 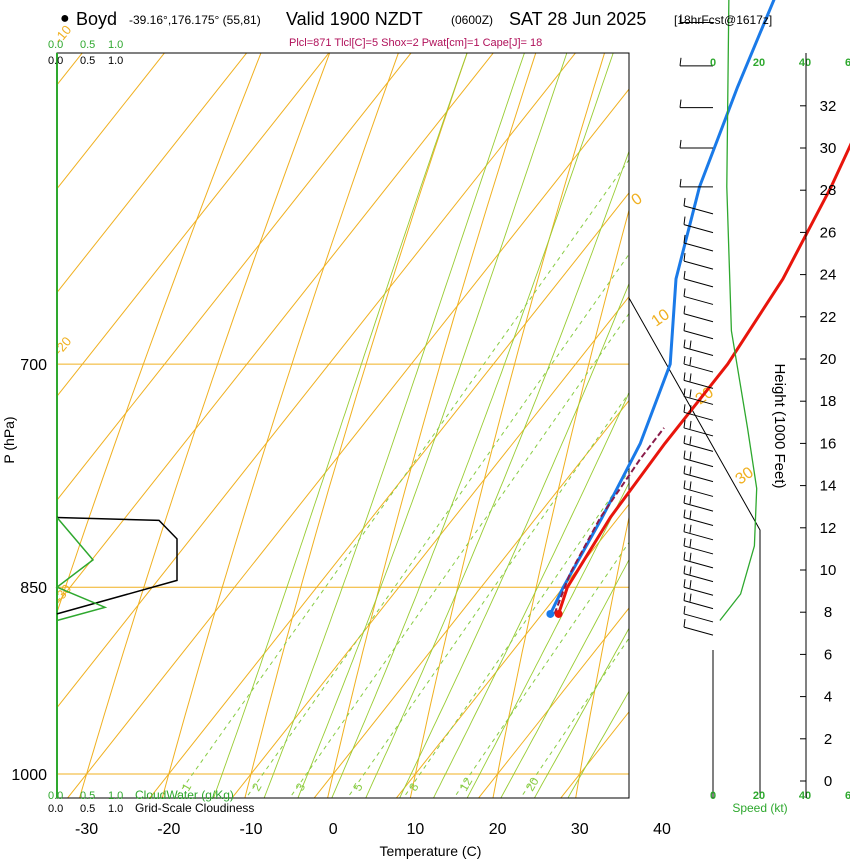 I want to click on height-tick-label: 4, so click(x=828, y=697).